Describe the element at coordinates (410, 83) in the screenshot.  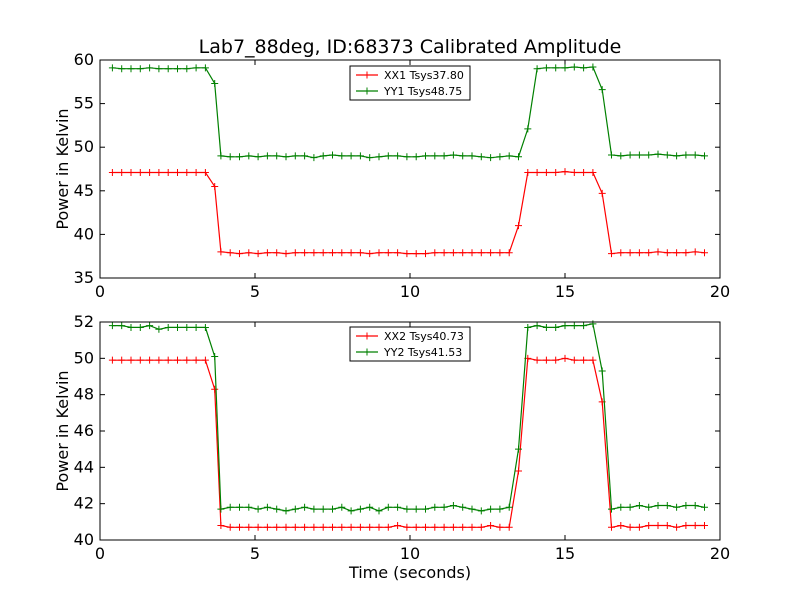
I see `legend: XX1 Tsys37.80 YY1 Tsys48.75` at that location.